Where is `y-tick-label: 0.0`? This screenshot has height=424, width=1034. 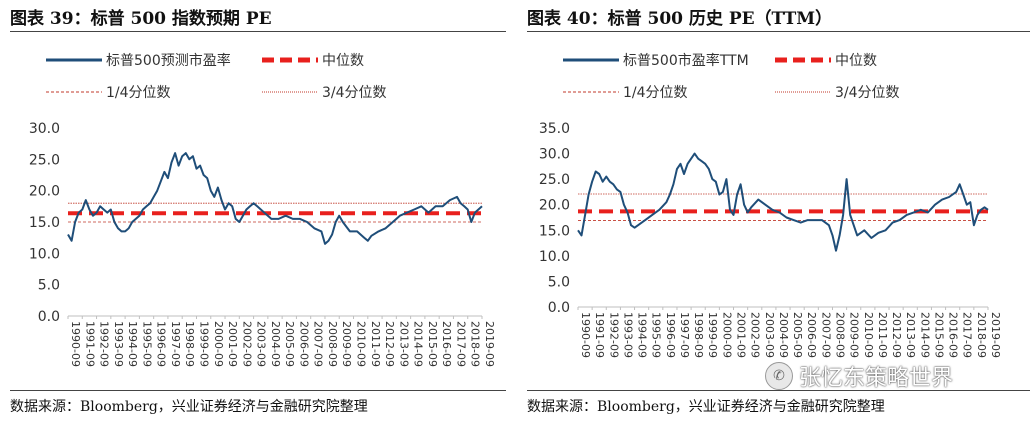
y-tick-label: 0.0 is located at coordinates (559, 308).